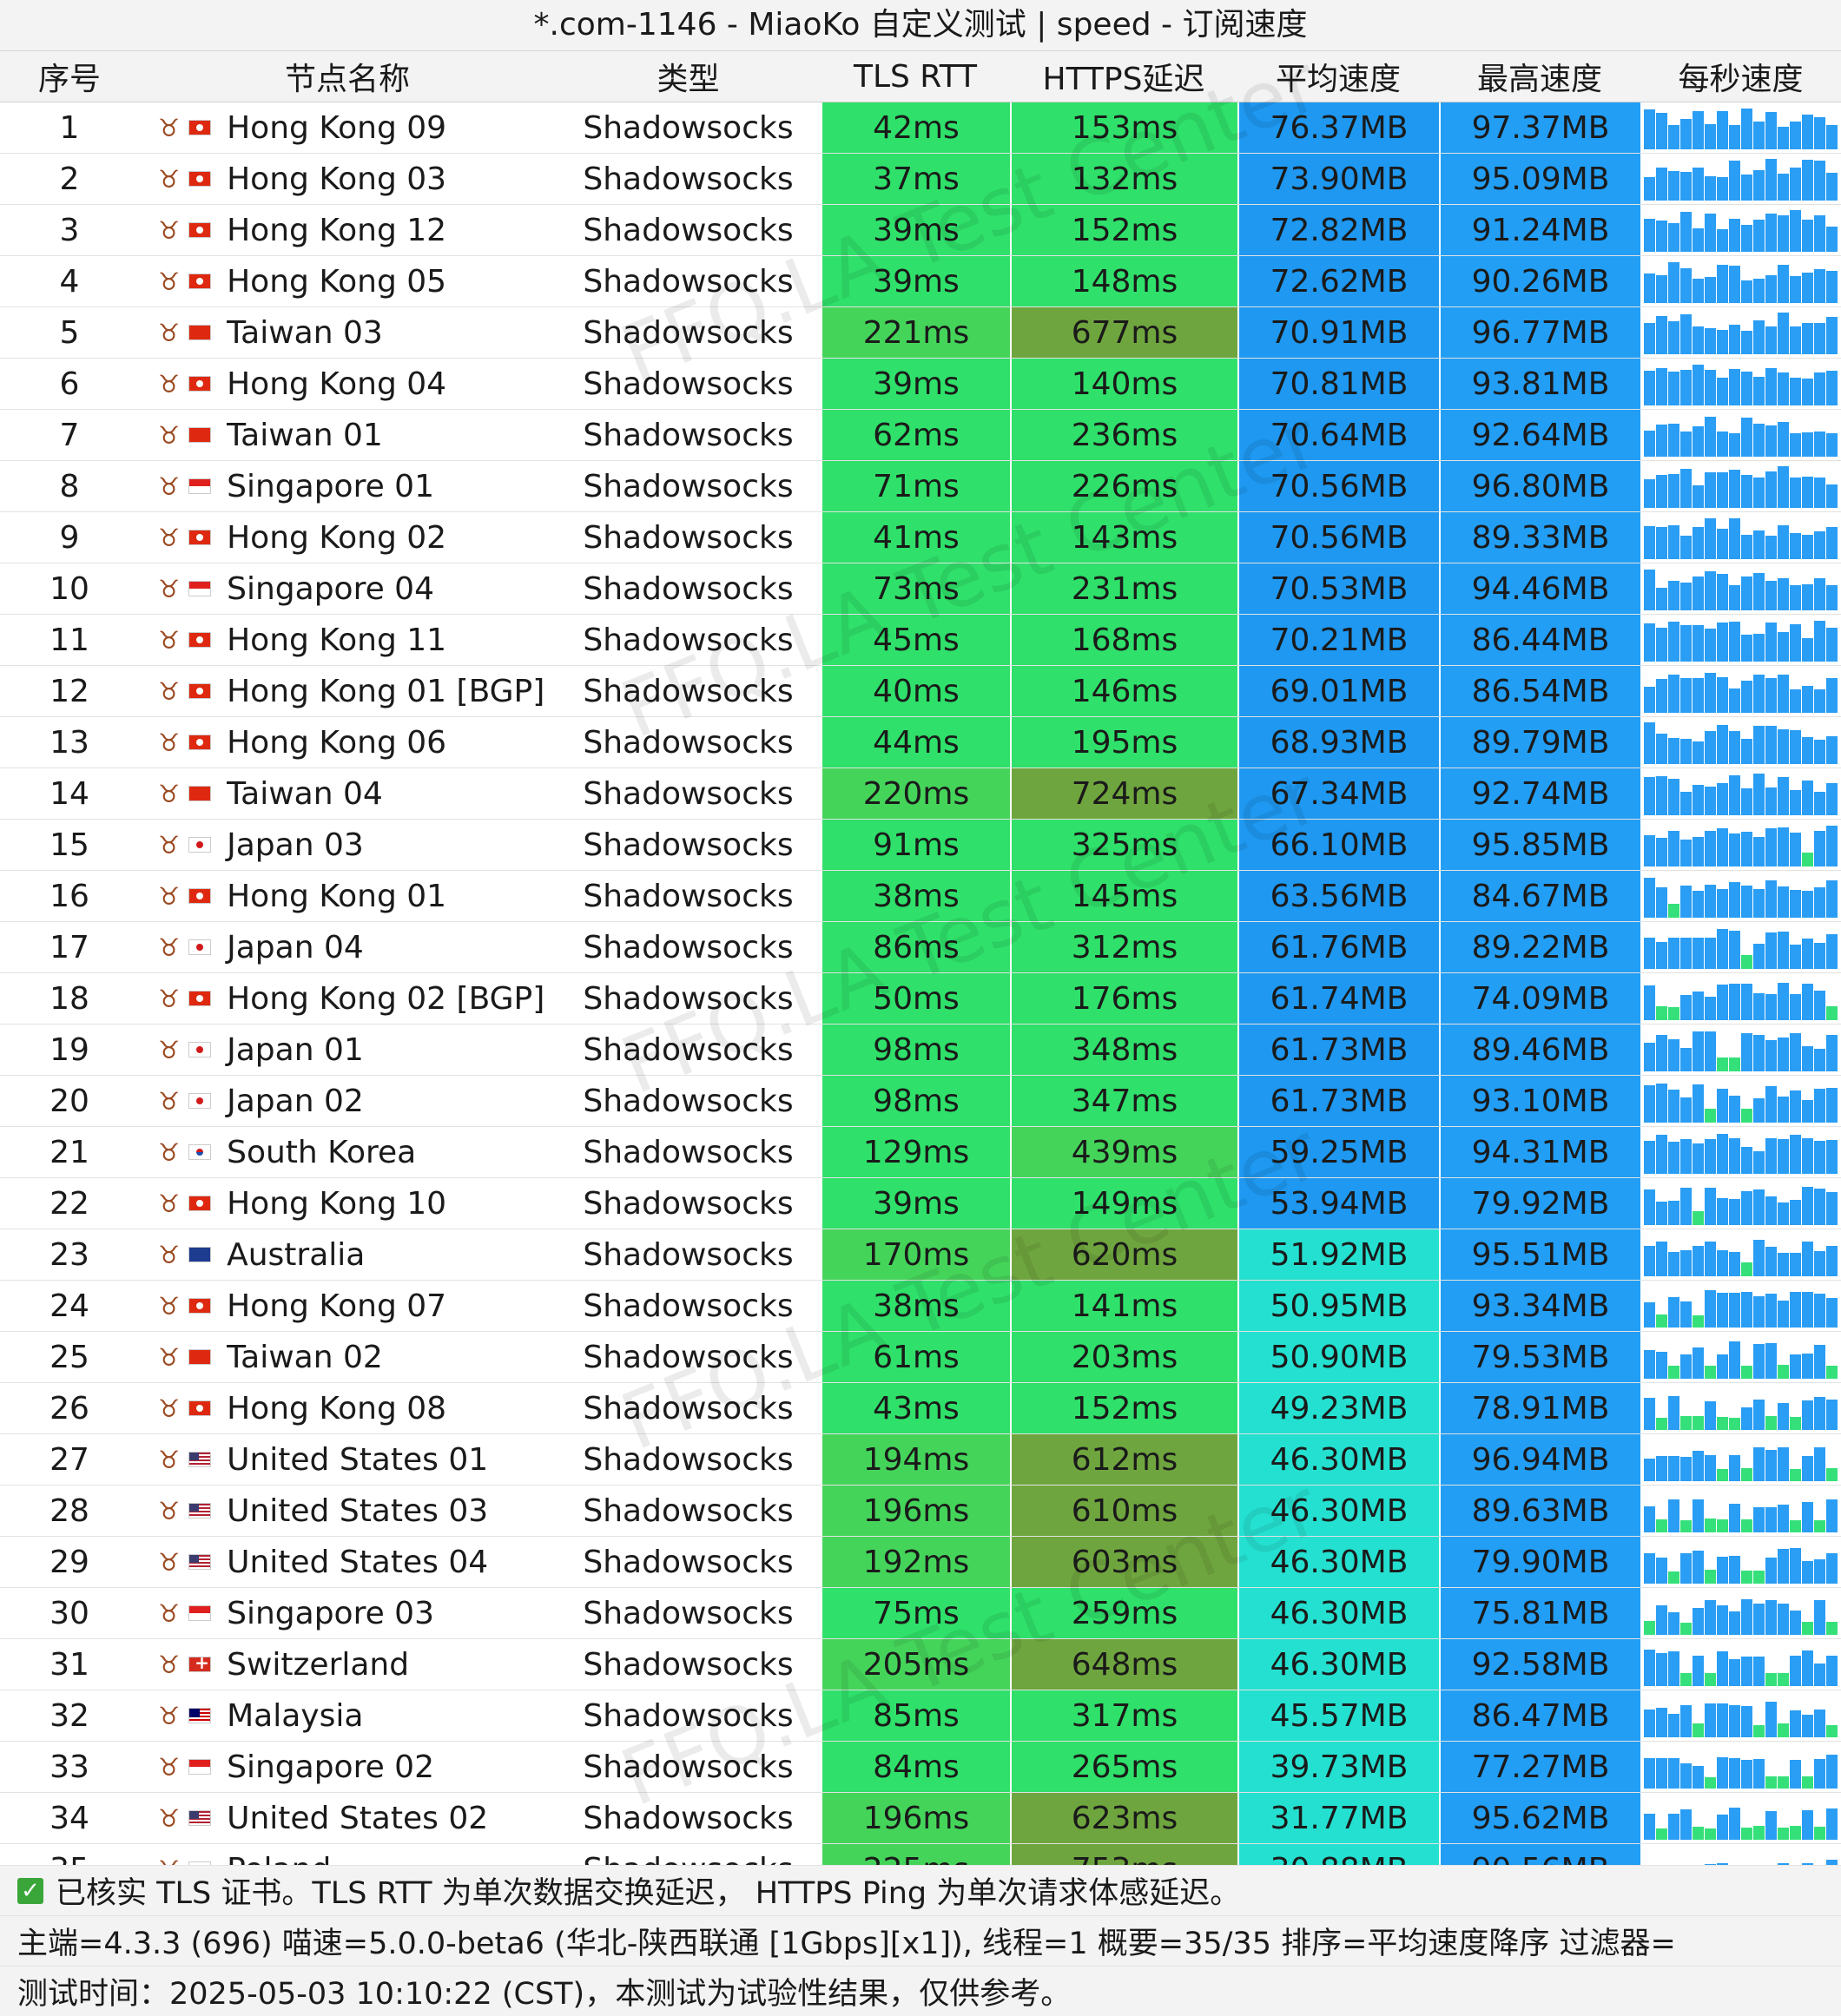 Image resolution: width=1841 pixels, height=2016 pixels. I want to click on row-type: Shadowsocks, so click(688, 486).